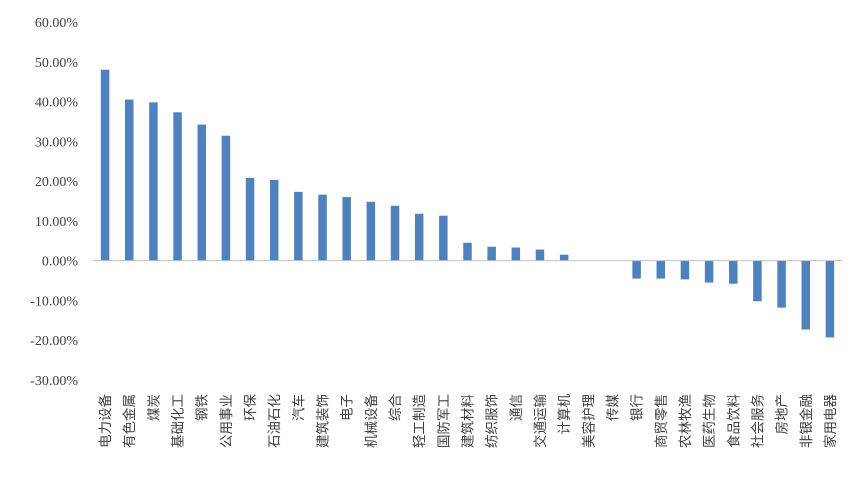 The image size is (864, 481). Describe the element at coordinates (636, 269) in the screenshot. I see `bar-银行` at that location.